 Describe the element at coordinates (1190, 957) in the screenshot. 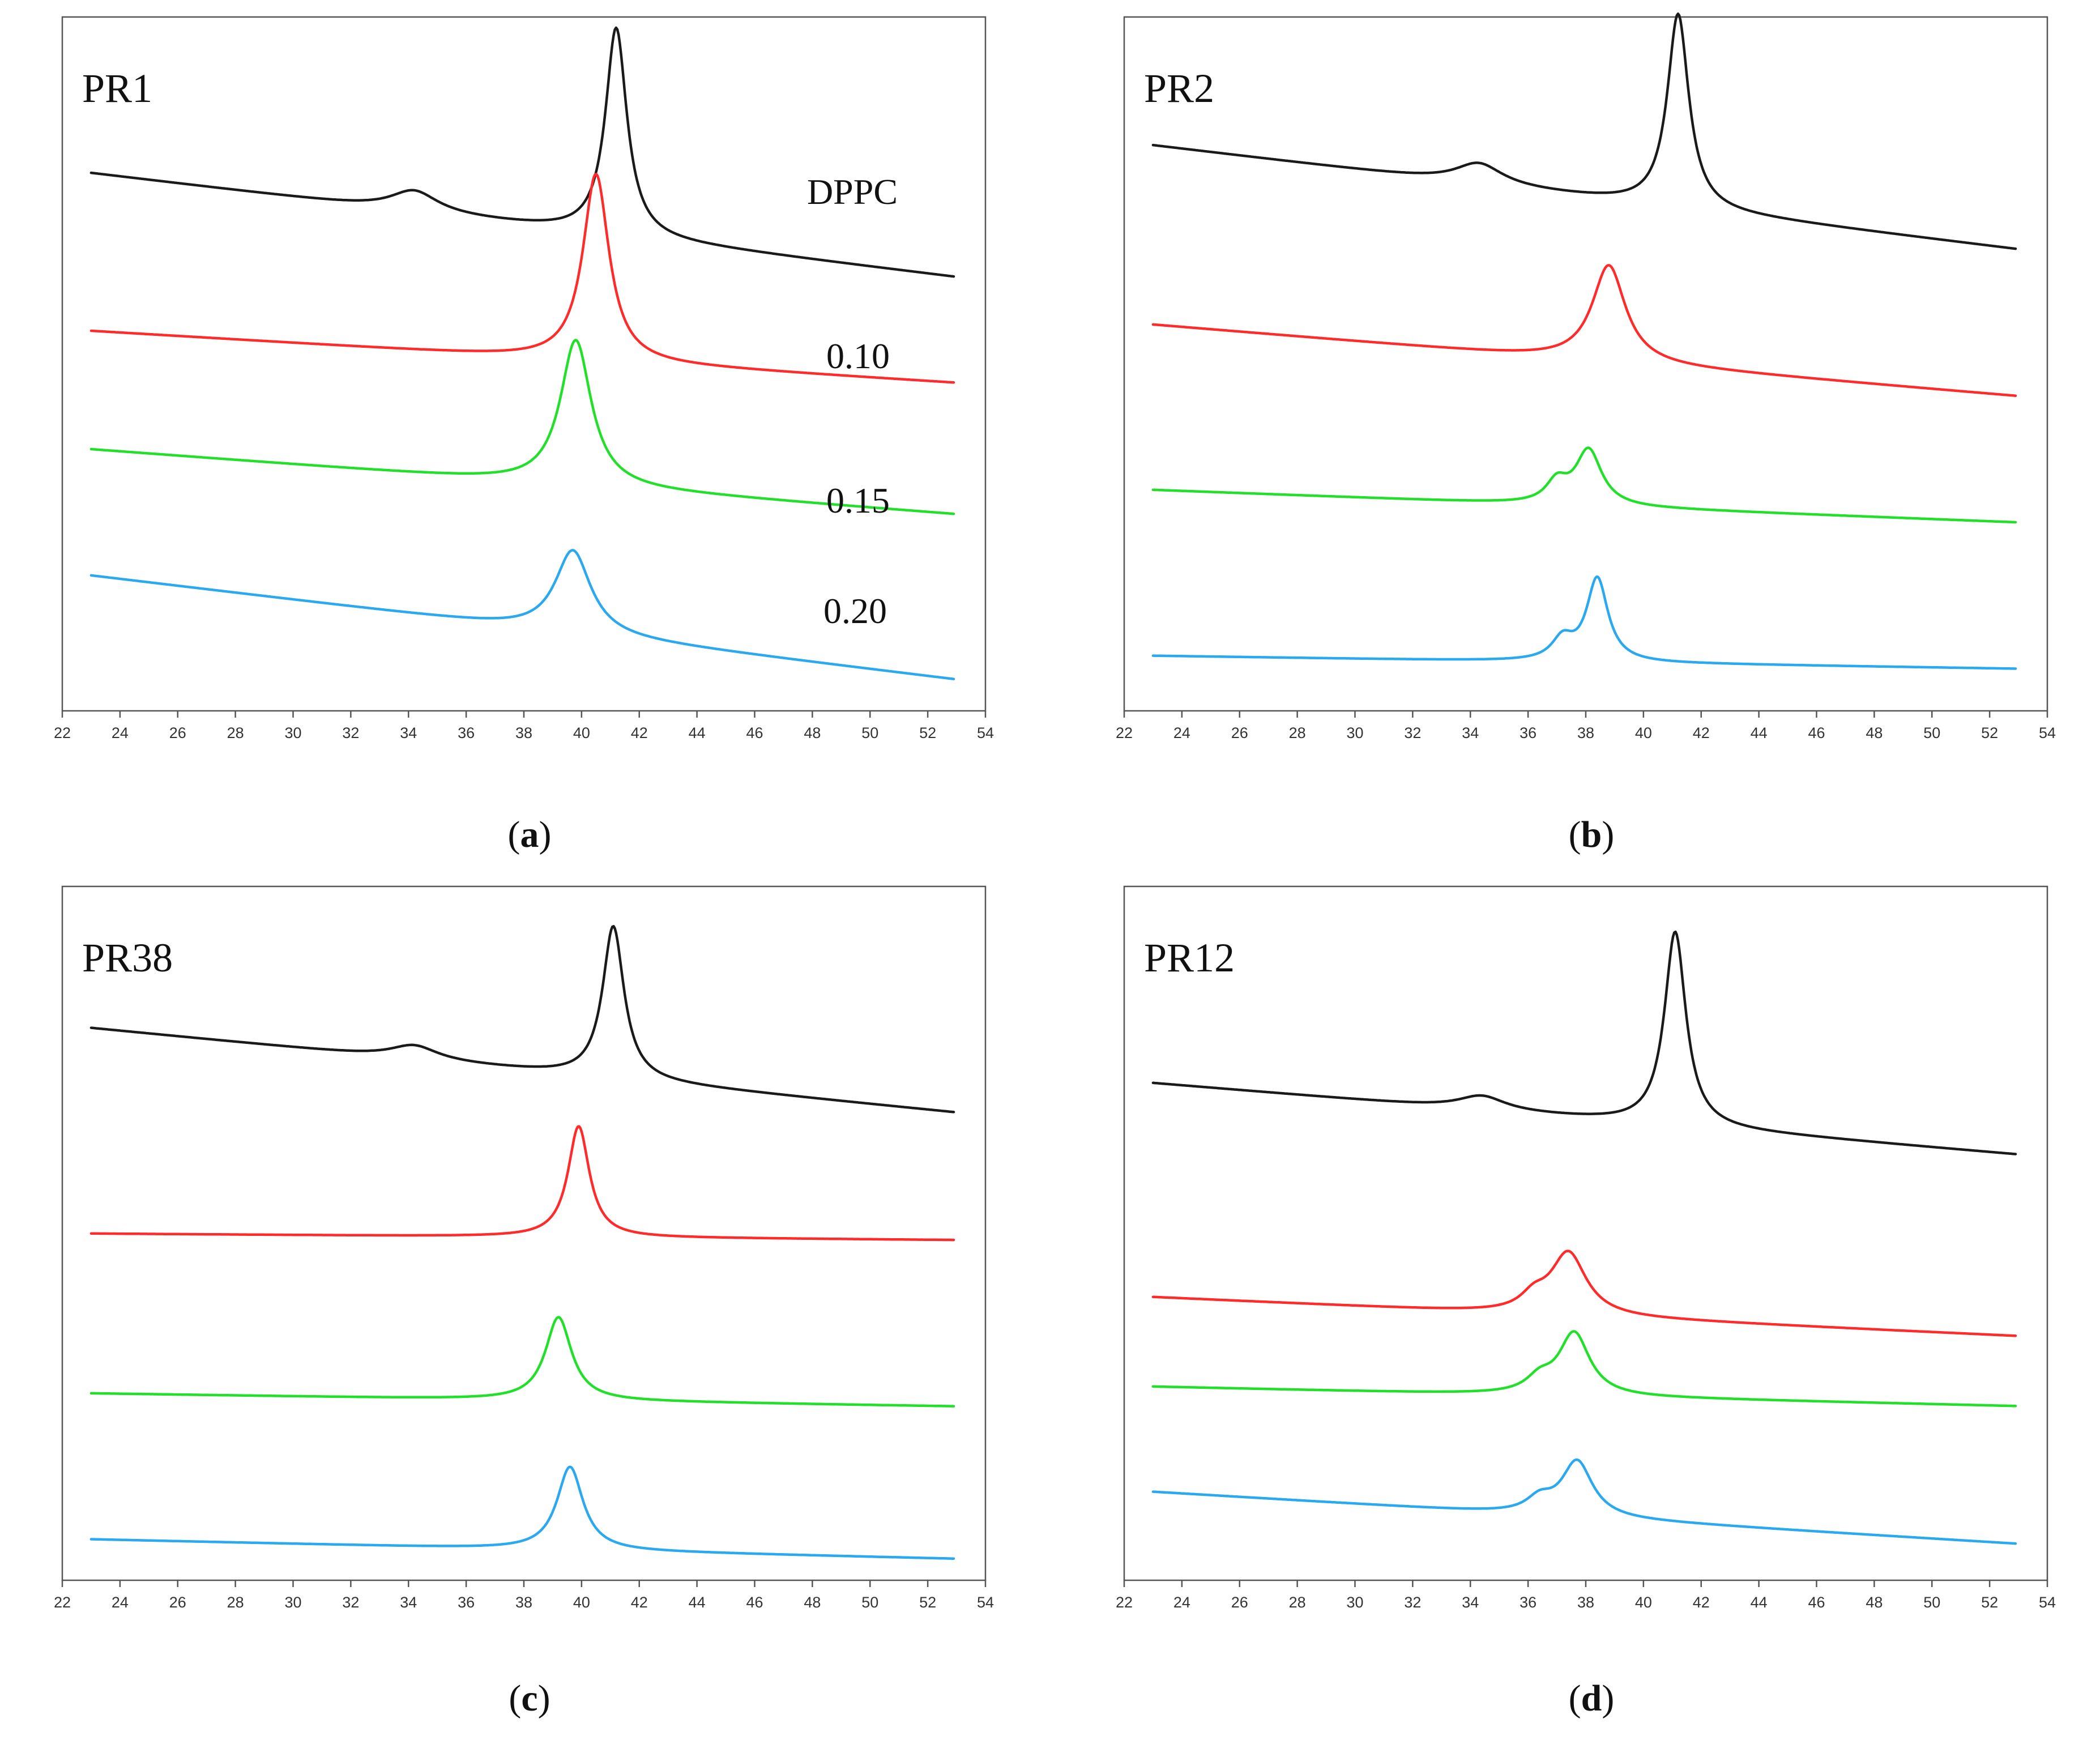

I see `panel-title: PR12` at that location.